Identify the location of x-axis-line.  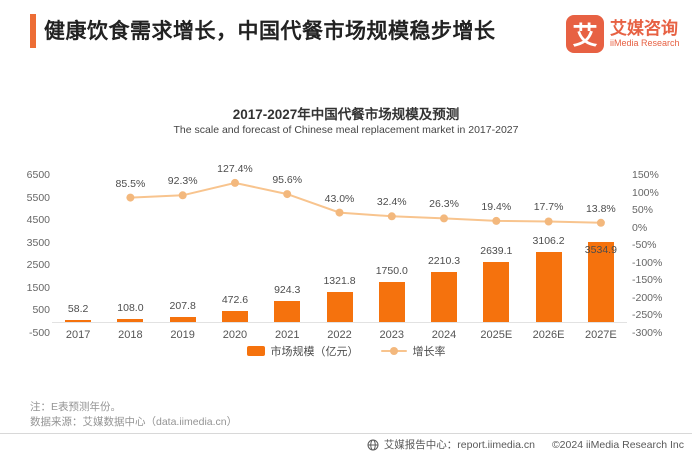
(339, 322).